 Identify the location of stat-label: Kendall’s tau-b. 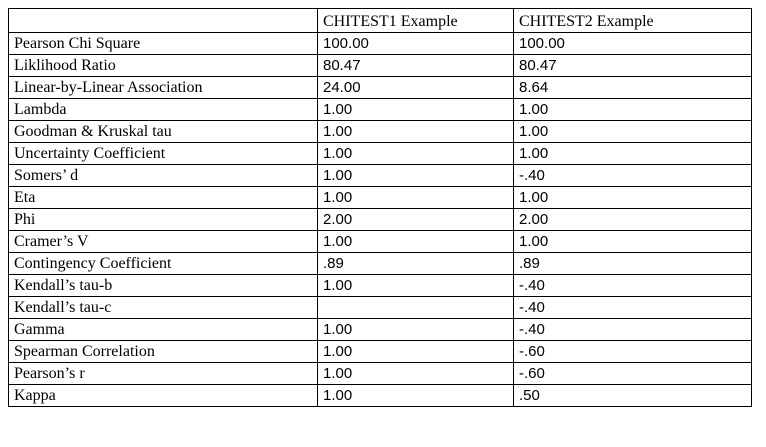
(163, 285).